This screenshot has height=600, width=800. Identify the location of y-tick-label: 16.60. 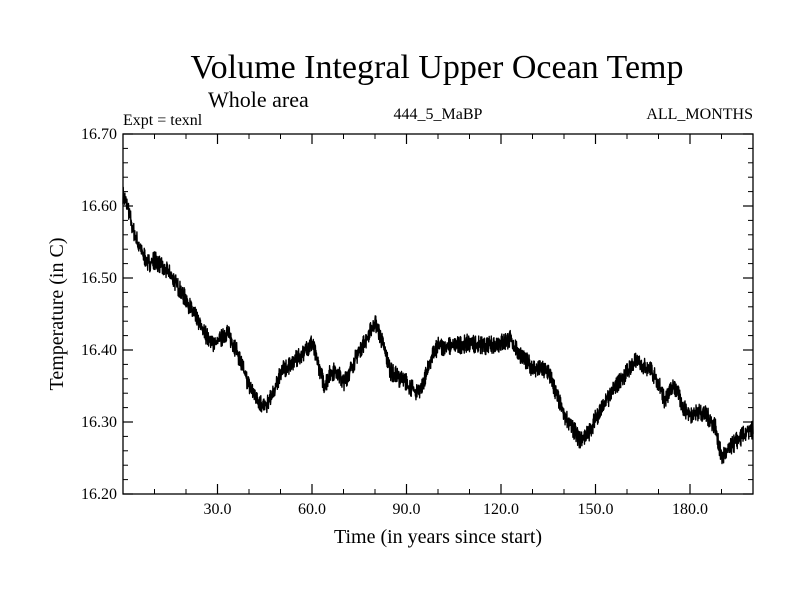
(99, 206).